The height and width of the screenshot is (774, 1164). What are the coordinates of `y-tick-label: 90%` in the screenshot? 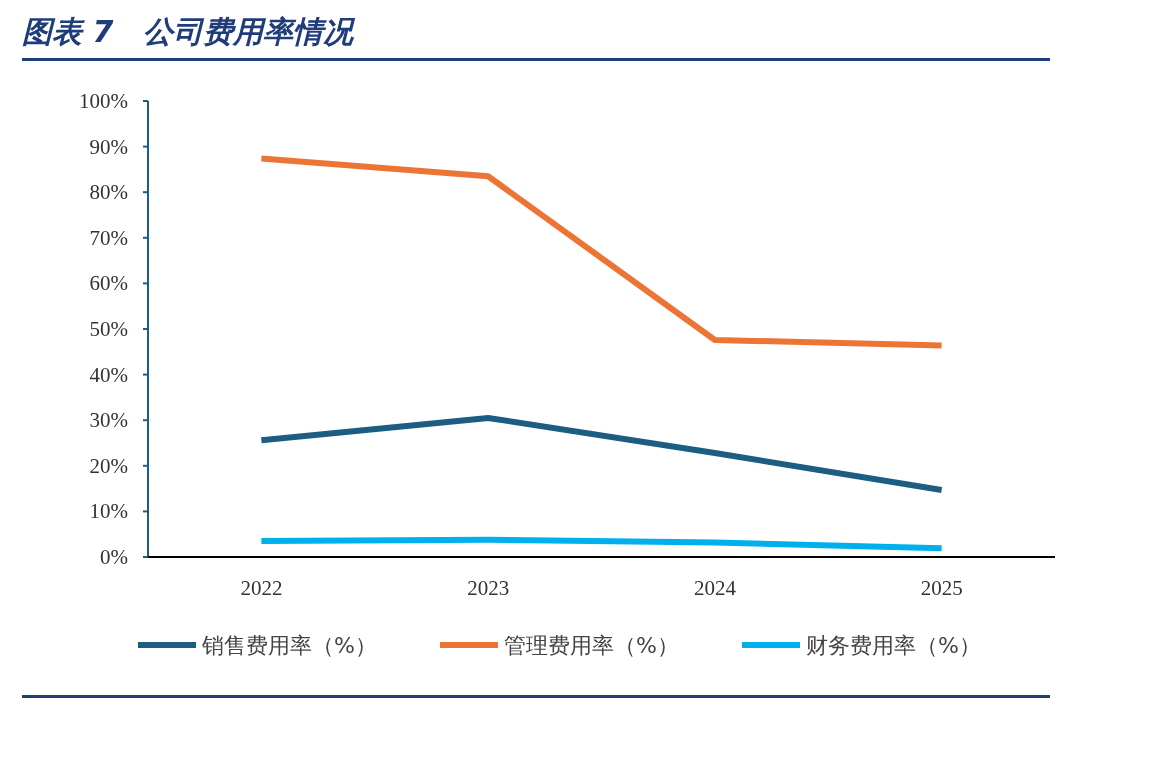 It's located at (108, 146).